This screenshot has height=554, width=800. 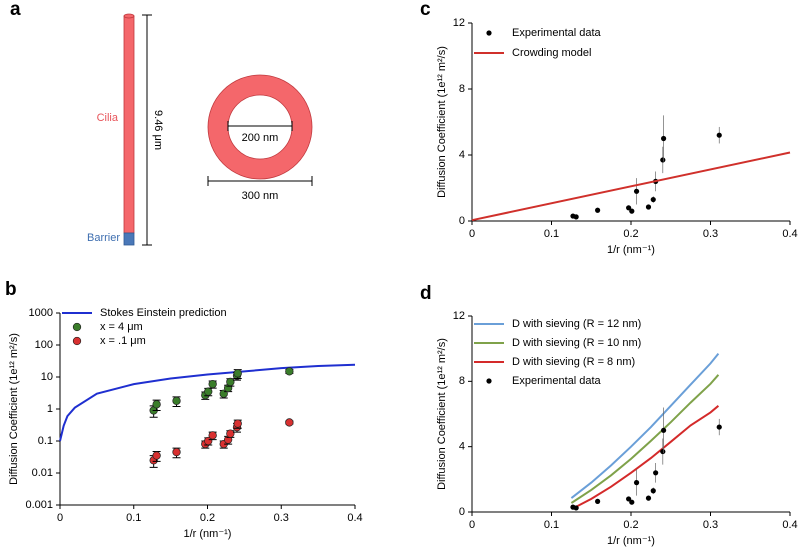 I want to click on legend-label: Stokes Einstein prediction, so click(x=163, y=313).